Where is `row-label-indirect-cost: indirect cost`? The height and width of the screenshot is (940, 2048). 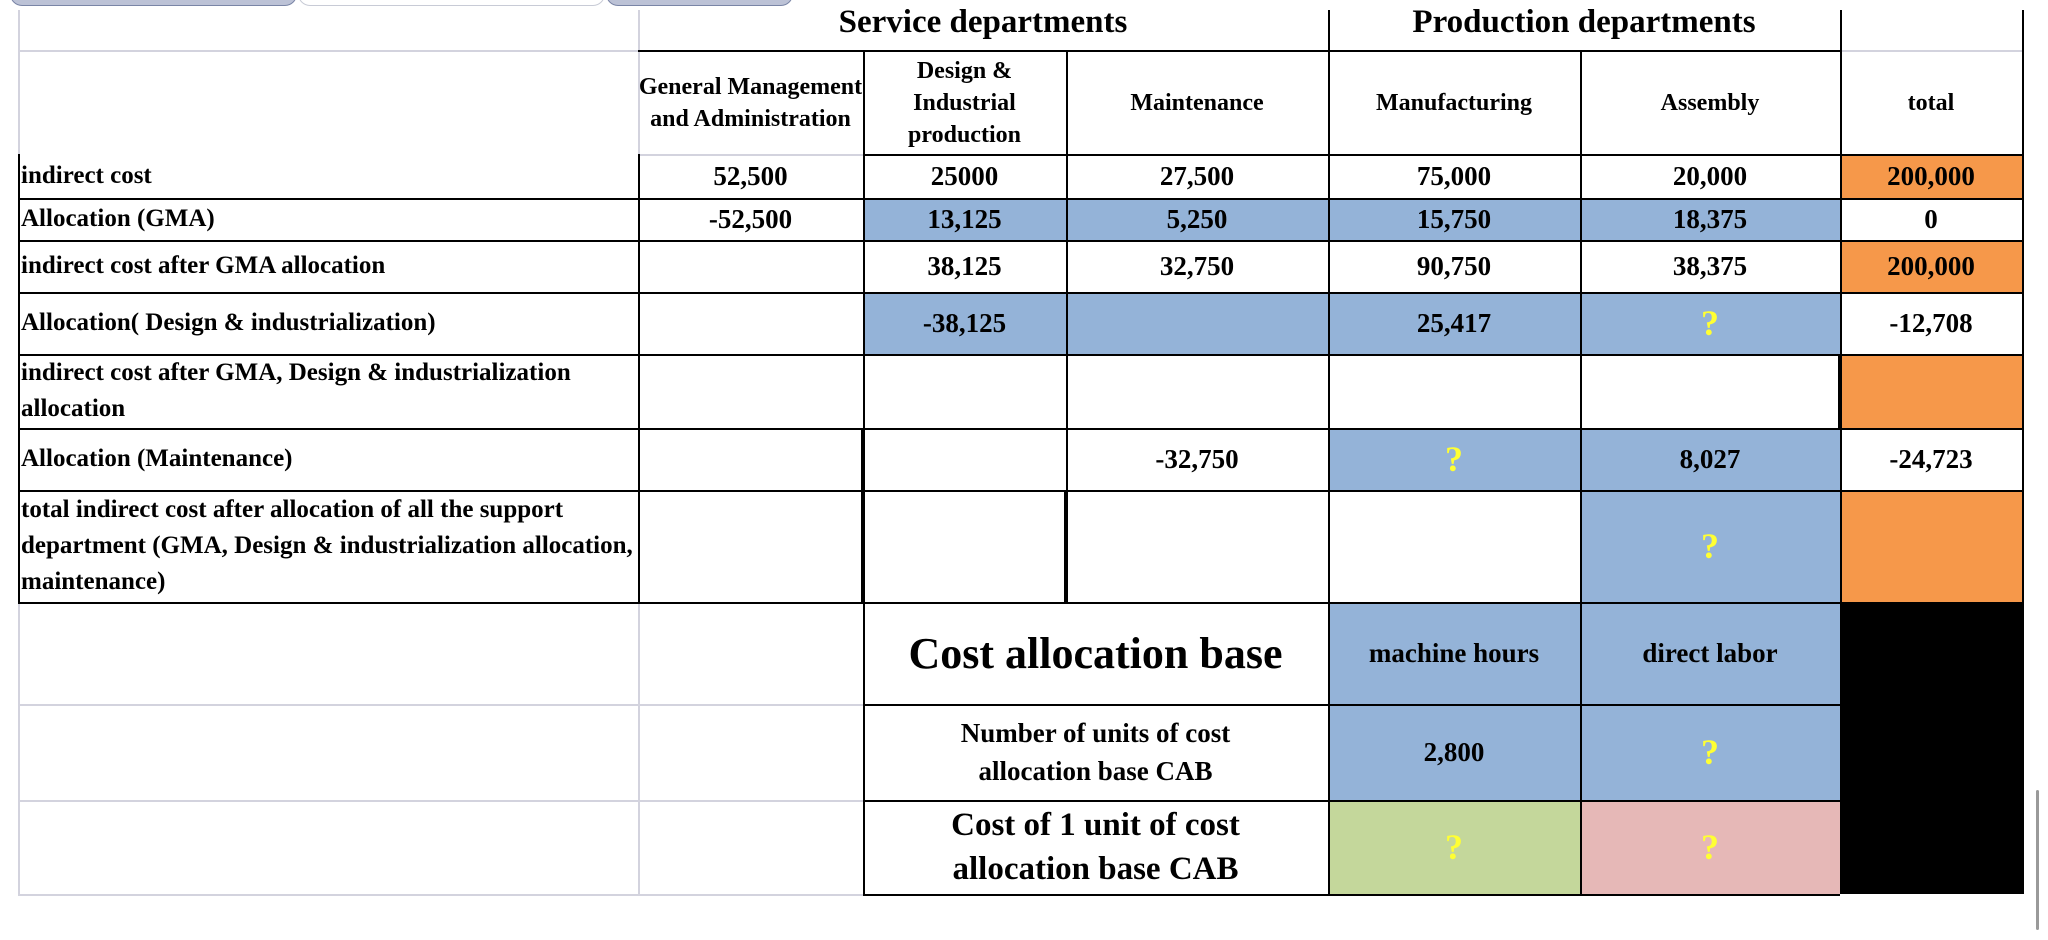
row-label-indirect-cost: indirect cost is located at coordinates (86, 175).